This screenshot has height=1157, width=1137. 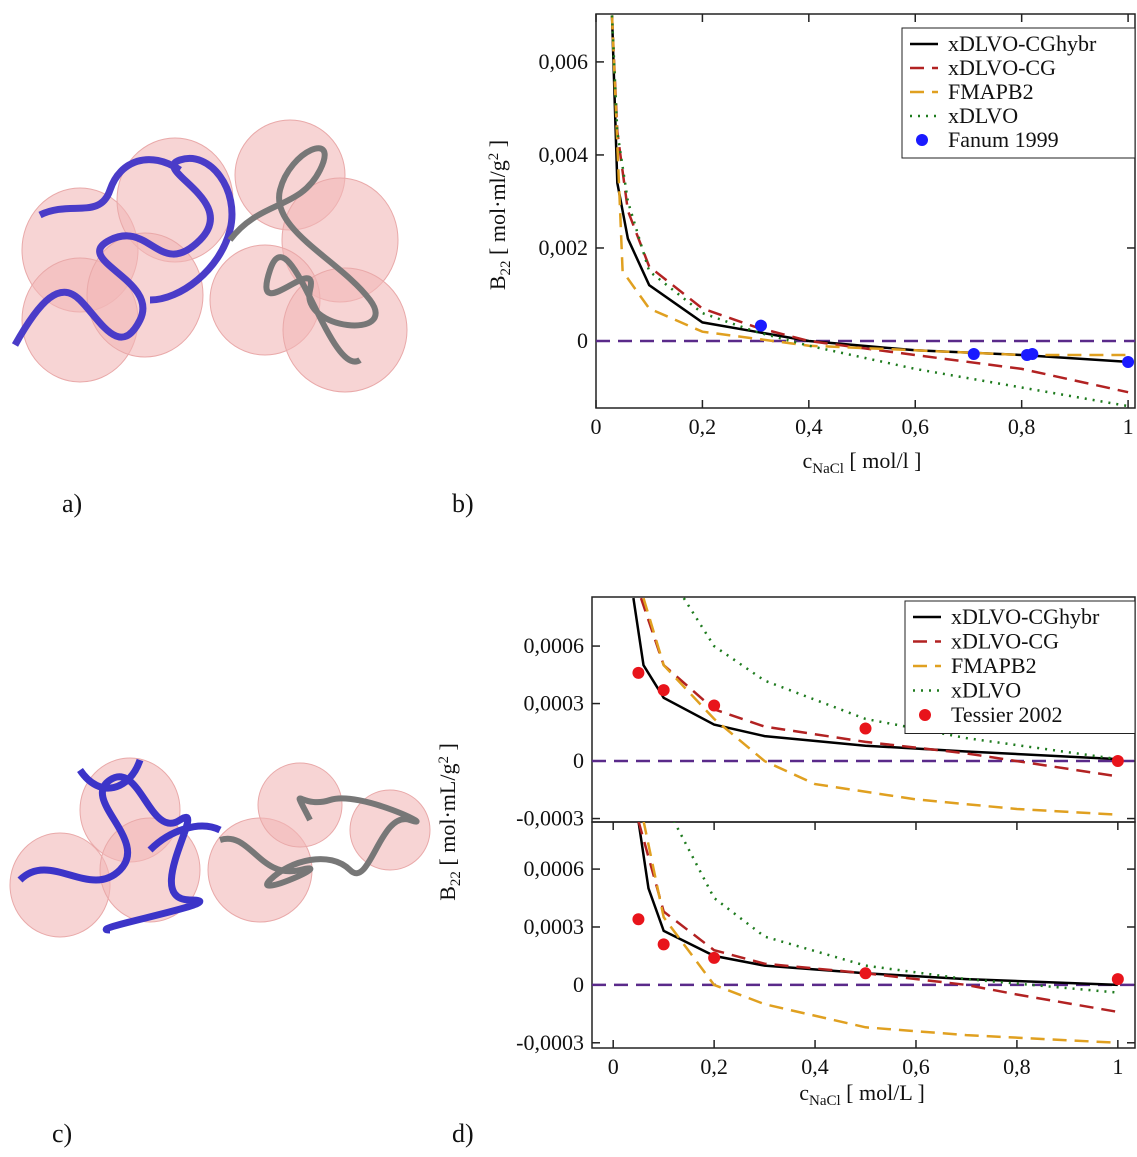 What do you see at coordinates (883, 460) in the screenshot?
I see `x-axis-label-part: [ mol/l ]` at bounding box center [883, 460].